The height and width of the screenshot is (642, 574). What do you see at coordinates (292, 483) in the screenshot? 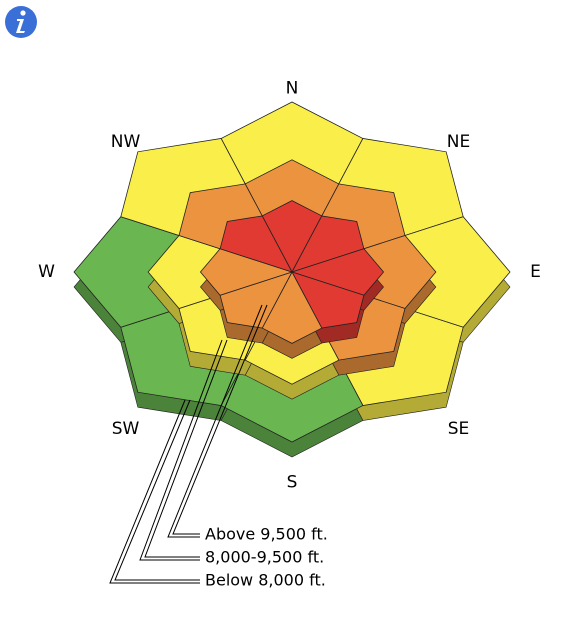
I see `compass-label: S` at bounding box center [292, 483].